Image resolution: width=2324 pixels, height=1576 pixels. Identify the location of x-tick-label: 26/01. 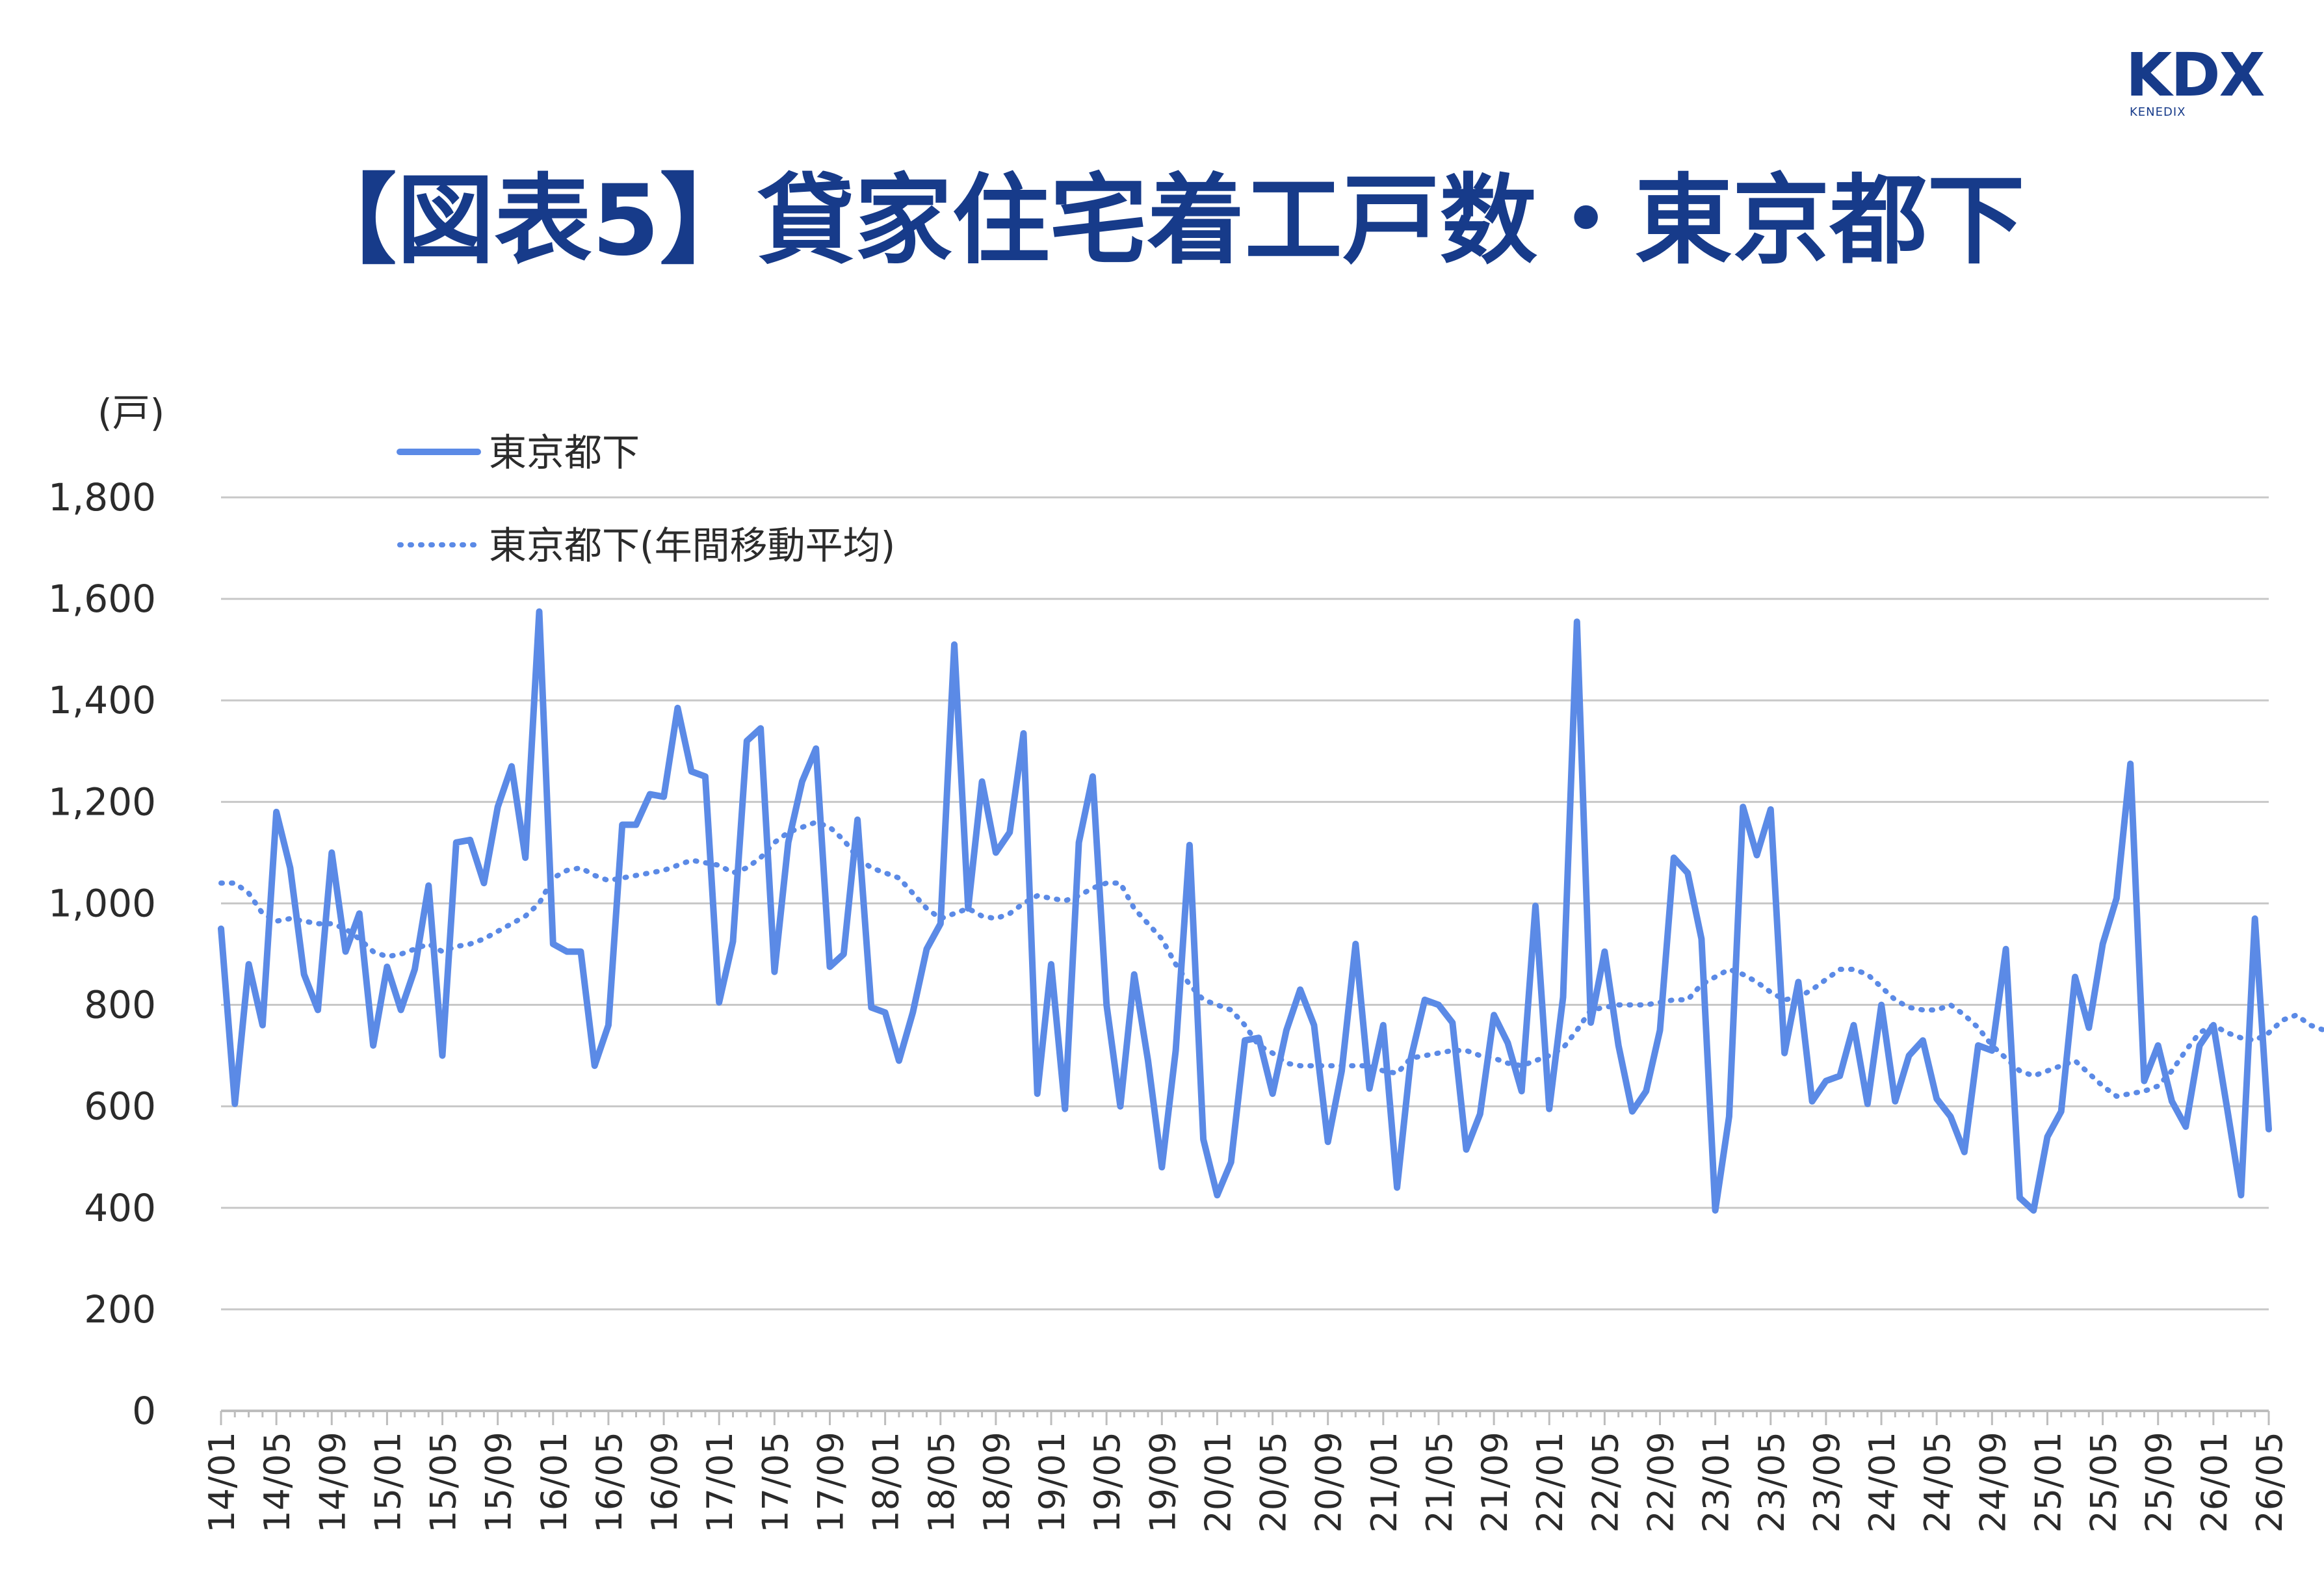
(2214, 1482).